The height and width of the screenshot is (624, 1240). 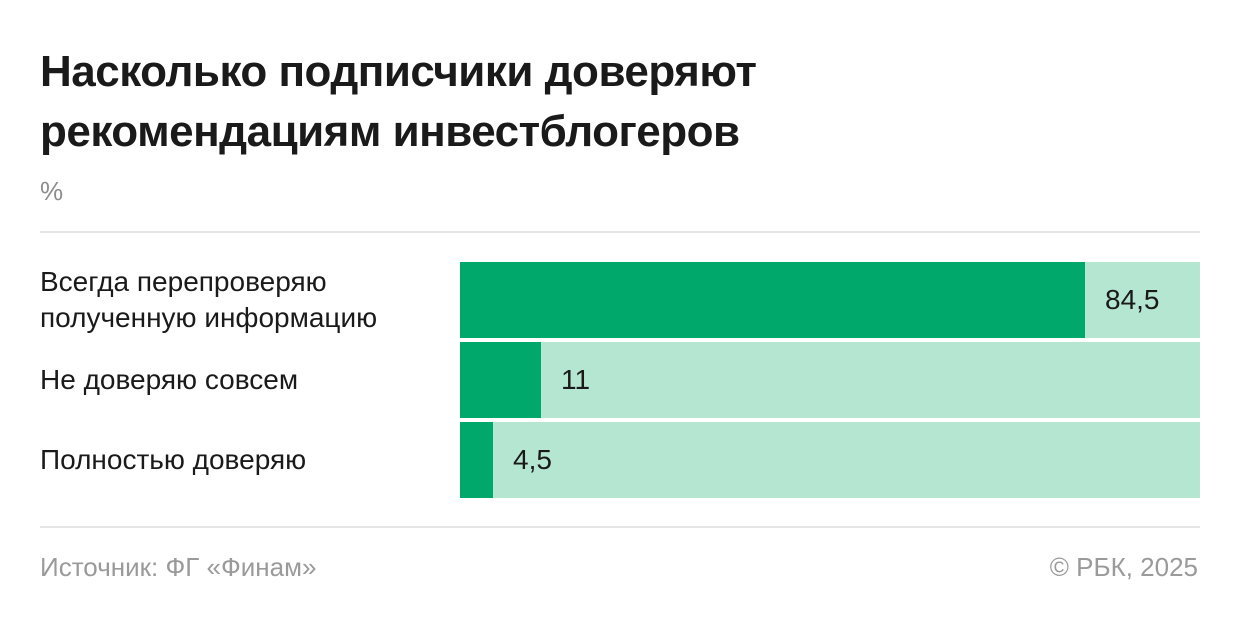 What do you see at coordinates (1123, 567) in the screenshot?
I see `copyright-note: © РБК, 2025` at bounding box center [1123, 567].